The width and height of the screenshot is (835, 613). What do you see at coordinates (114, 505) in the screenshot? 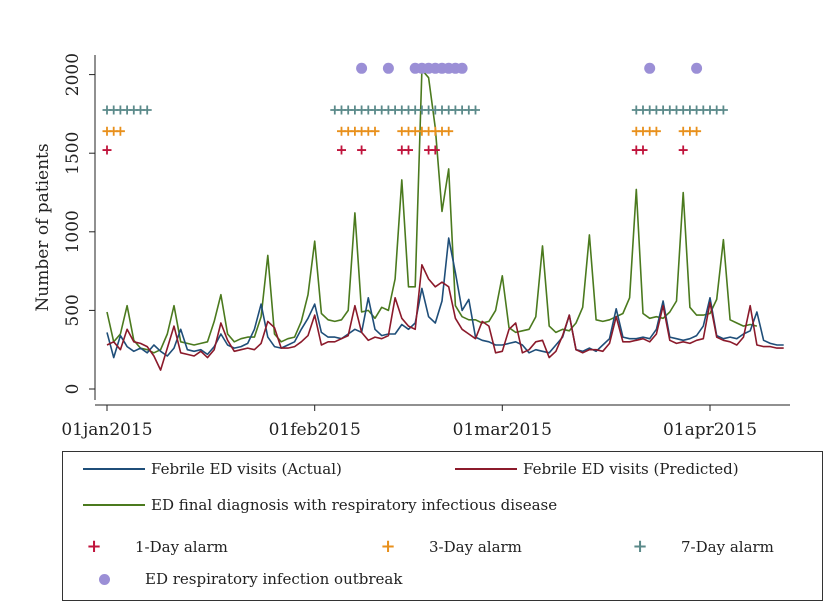
I see `legend-line-respiratory` at bounding box center [114, 505].